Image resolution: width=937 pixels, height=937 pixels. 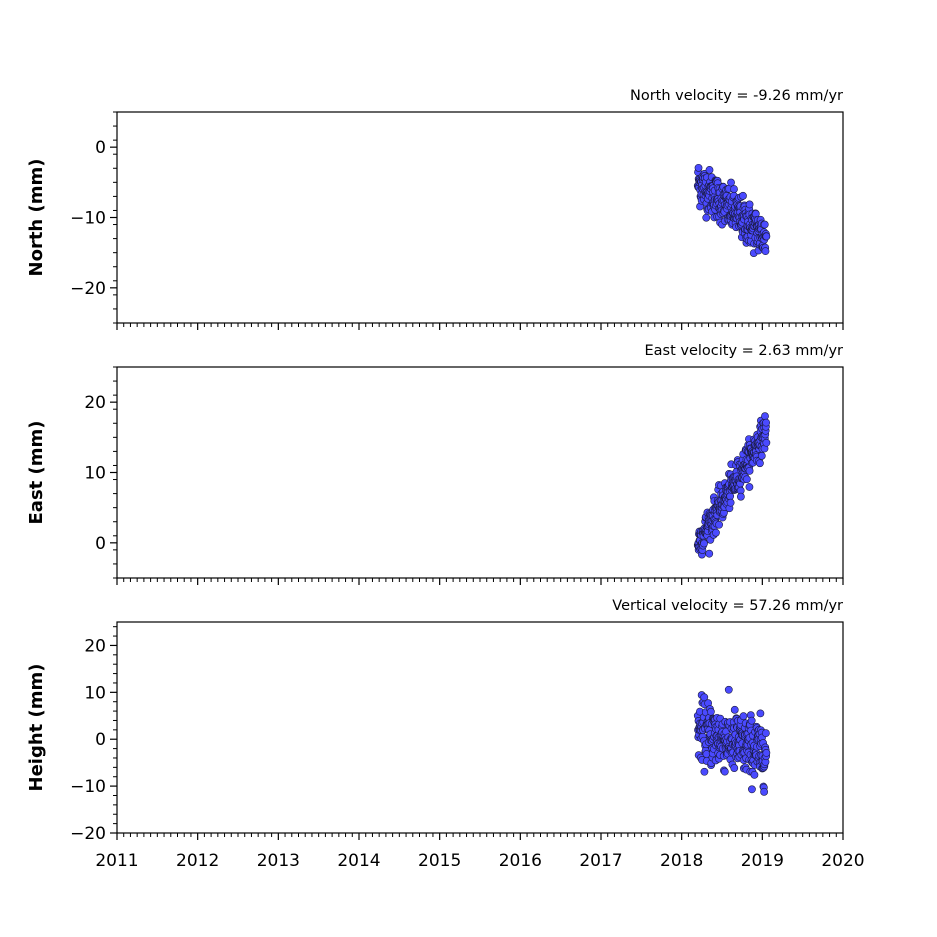 What do you see at coordinates (520, 861) in the screenshot?
I see `x-tick-label: 2016` at bounding box center [520, 861].